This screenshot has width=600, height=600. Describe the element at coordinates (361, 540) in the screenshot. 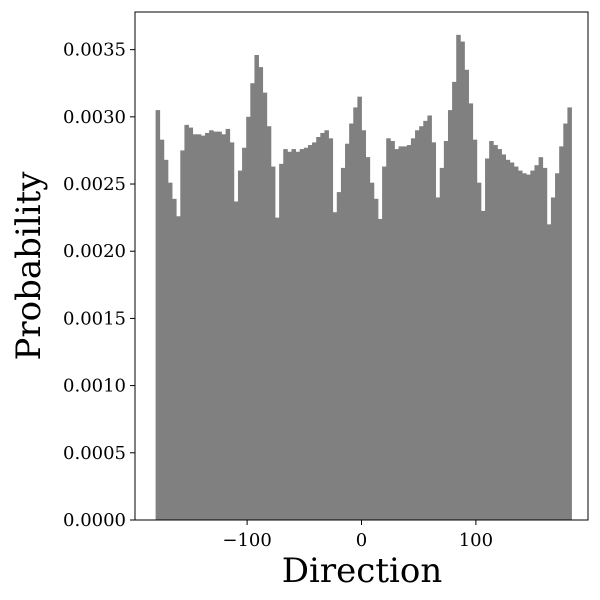

I see `x-tick-label: 0` at that location.